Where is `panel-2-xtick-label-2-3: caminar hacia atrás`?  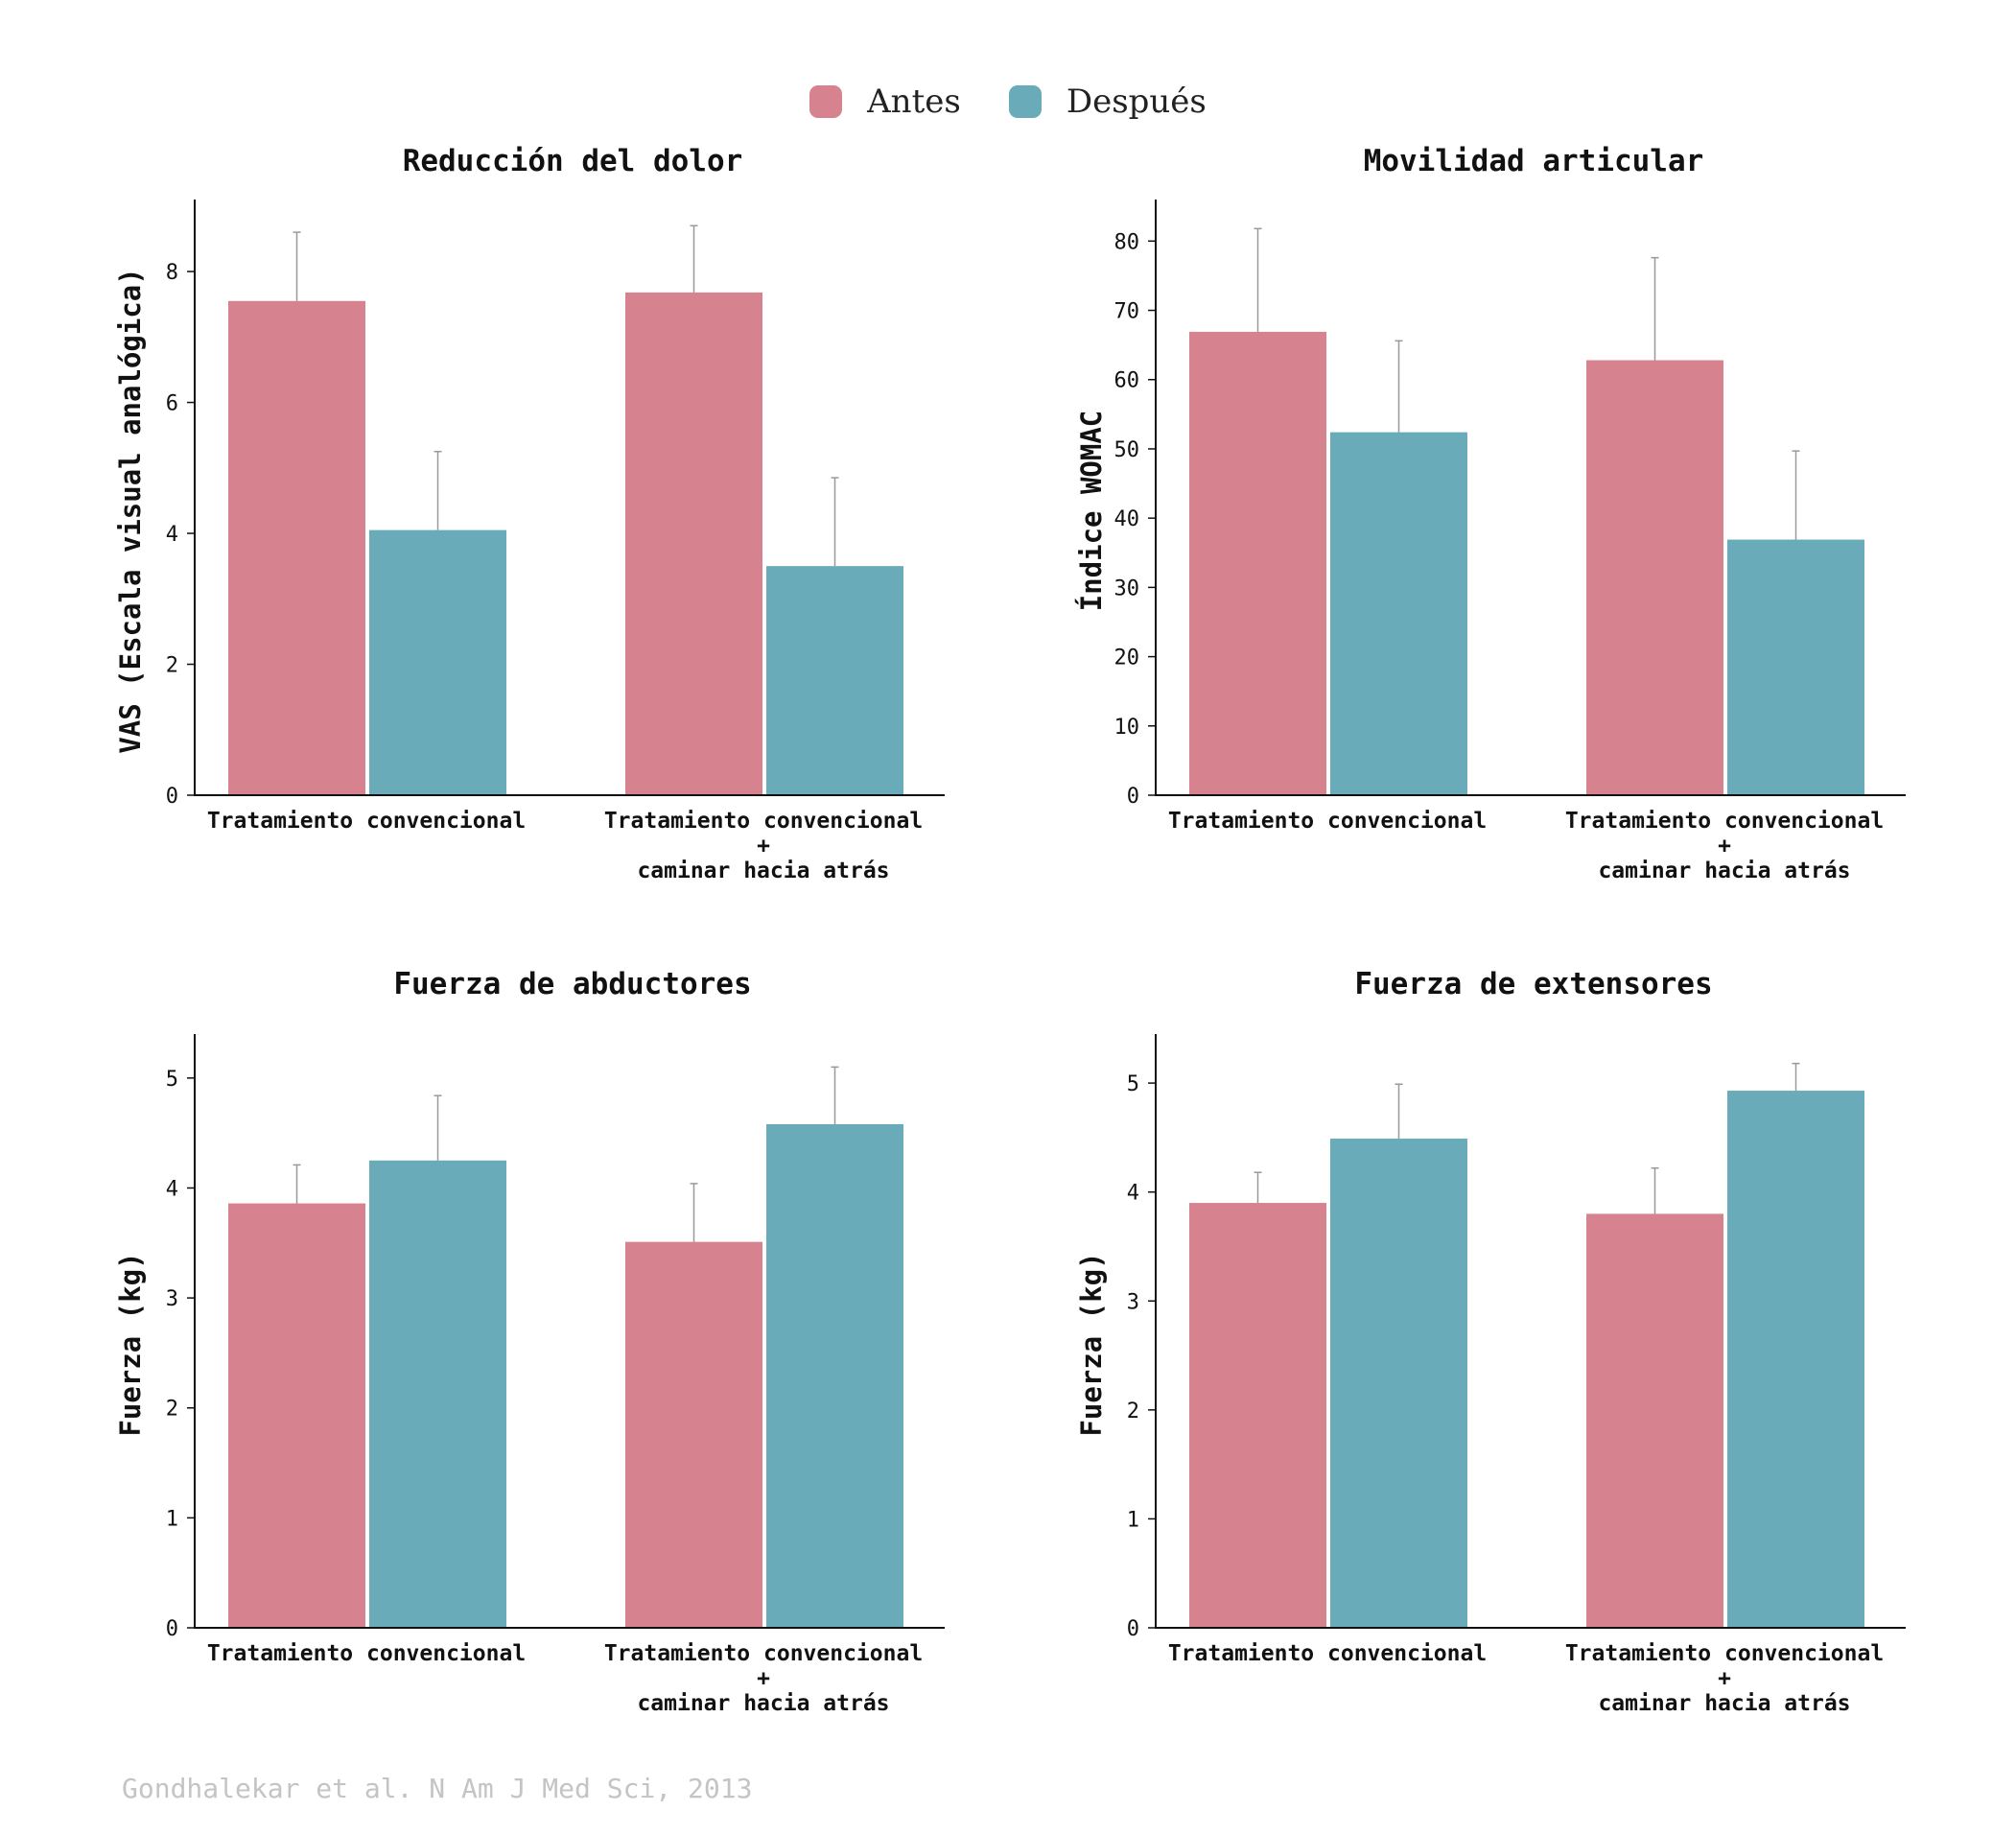 panel-2-xtick-label-2-3: caminar hacia atrás is located at coordinates (1724, 871).